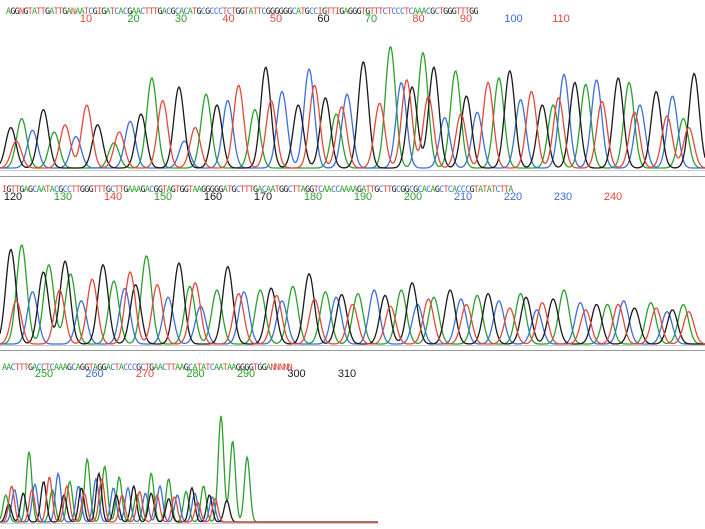  I want to click on position-tick-label: 270, so click(145, 374).